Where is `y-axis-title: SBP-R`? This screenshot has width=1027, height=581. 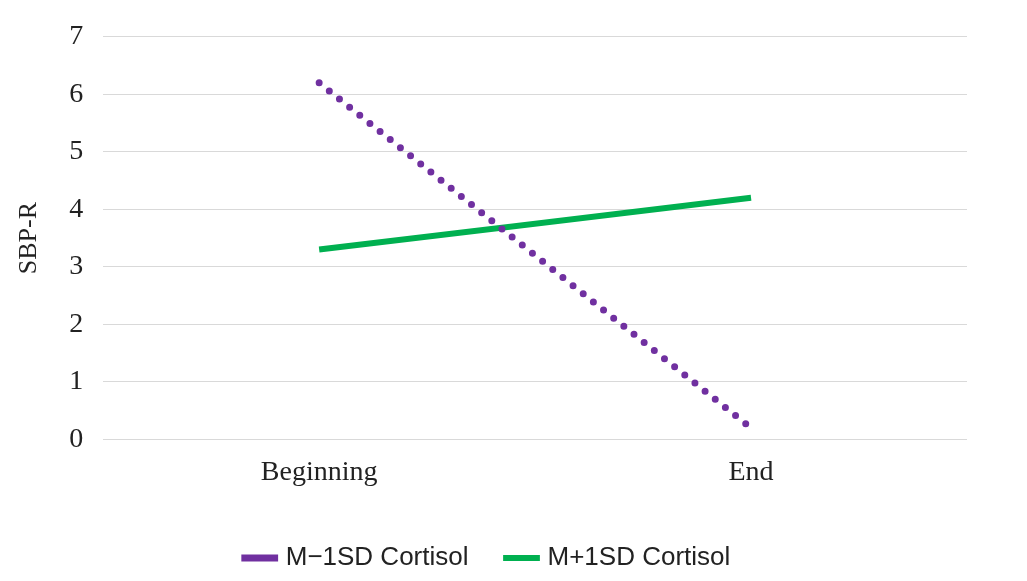 y-axis-title: SBP-R is located at coordinates (28, 238).